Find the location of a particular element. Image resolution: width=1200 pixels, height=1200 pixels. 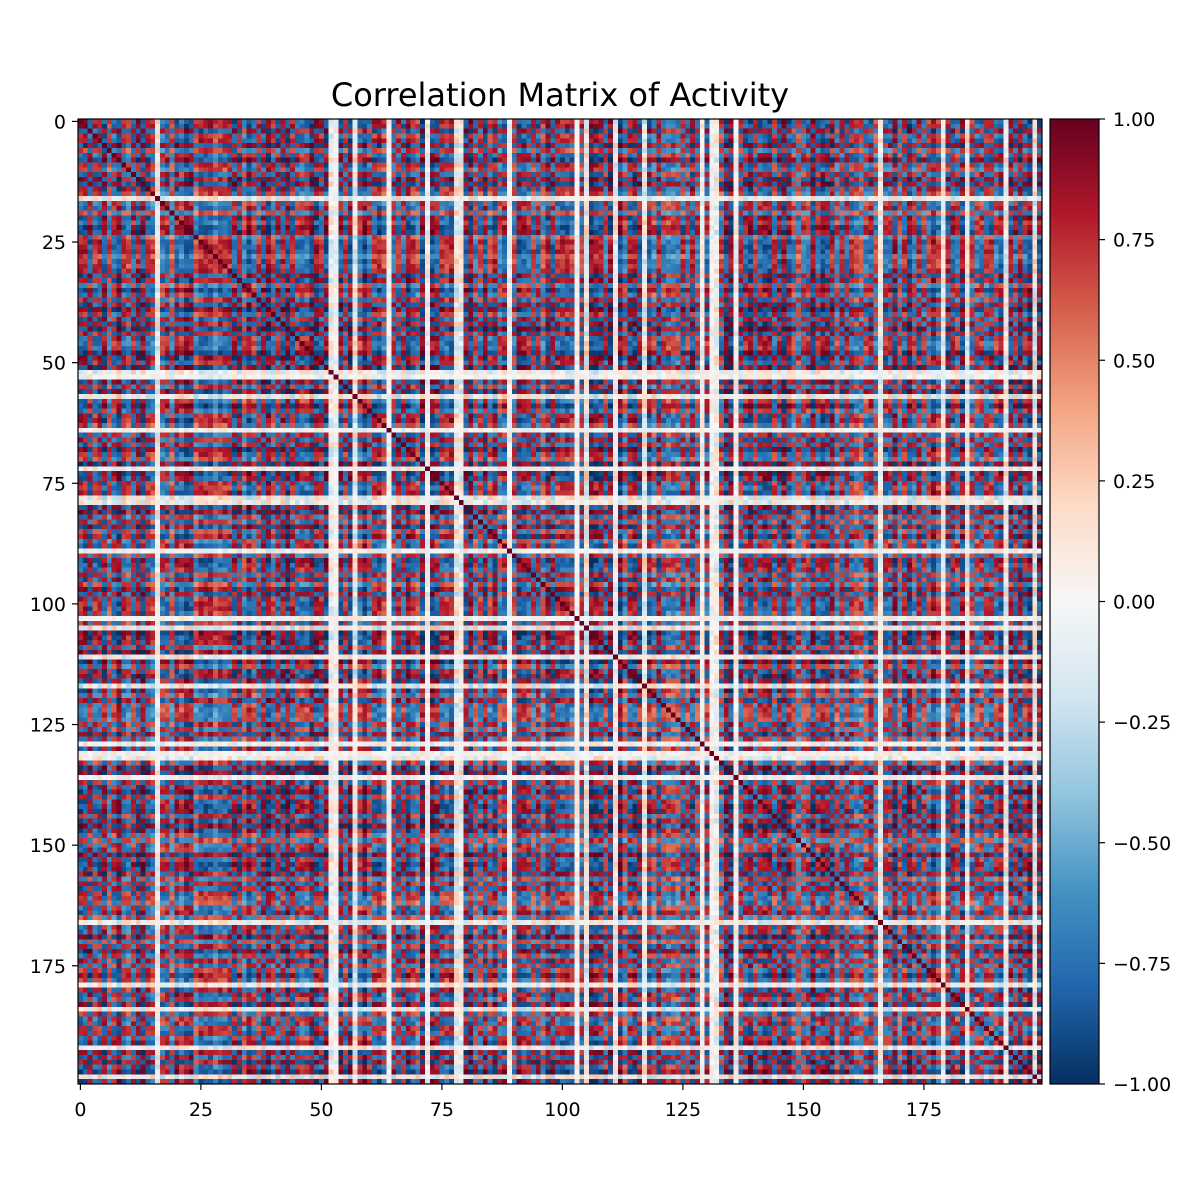

colorbar-tick-label: −0.25 is located at coordinates (1142, 723).